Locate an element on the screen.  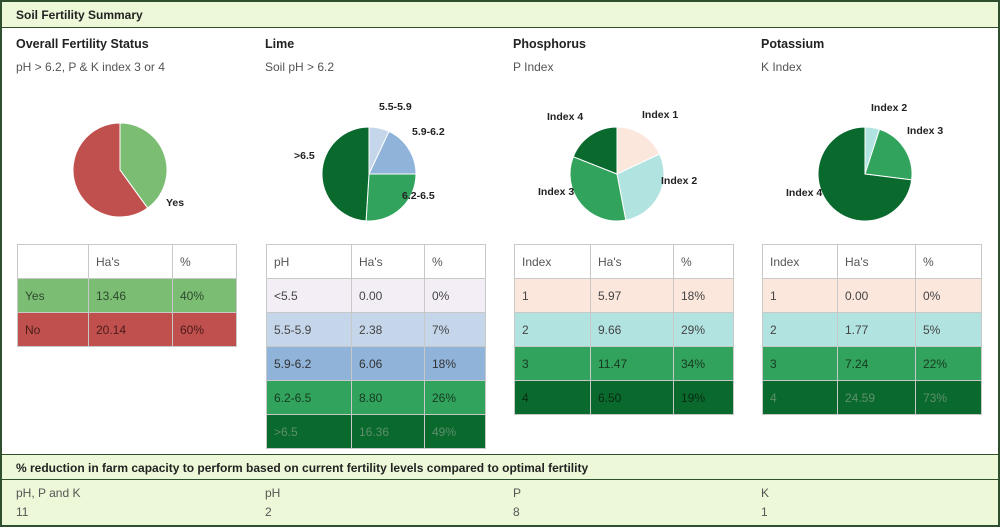
table-row: 1 5.97 18% is located at coordinates (624, 295).